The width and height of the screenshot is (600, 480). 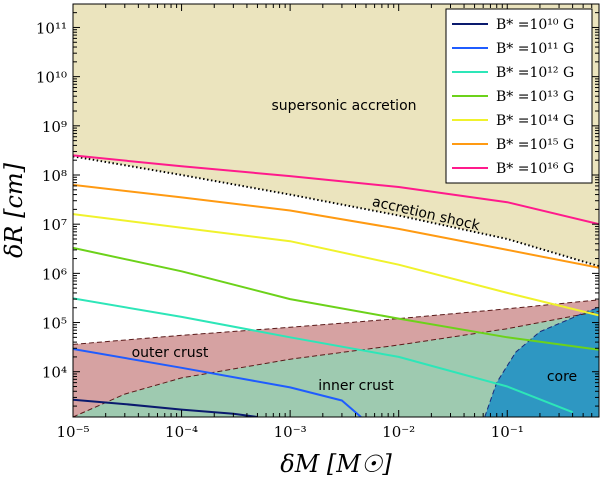 I want to click on legend-label: B* =10¹⁵ G, so click(x=535, y=145).